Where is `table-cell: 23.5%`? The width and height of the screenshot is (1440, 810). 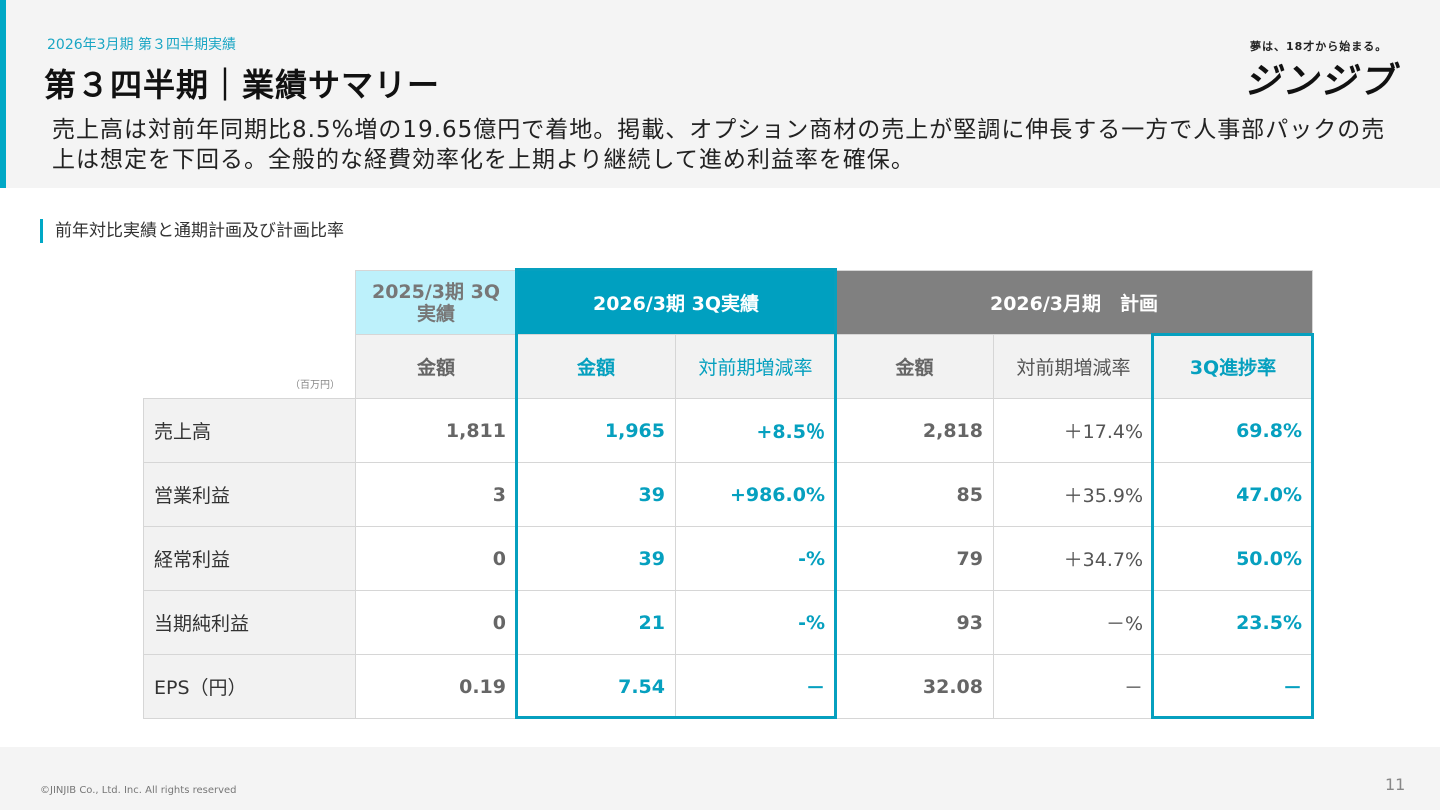
table-cell: 23.5% is located at coordinates (1233, 622).